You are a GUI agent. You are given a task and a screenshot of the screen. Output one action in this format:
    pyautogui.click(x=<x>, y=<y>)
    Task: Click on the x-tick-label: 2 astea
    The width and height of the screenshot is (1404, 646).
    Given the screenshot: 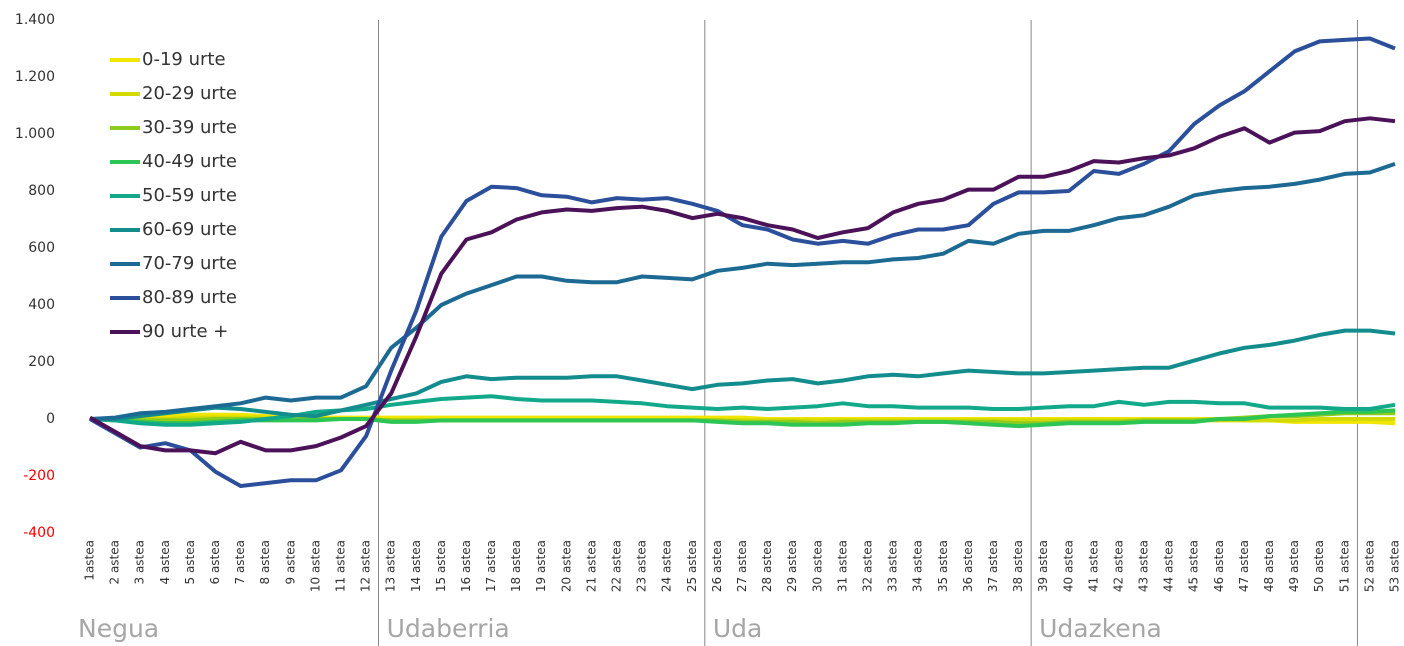 What is the action you would take?
    pyautogui.click(x=115, y=562)
    